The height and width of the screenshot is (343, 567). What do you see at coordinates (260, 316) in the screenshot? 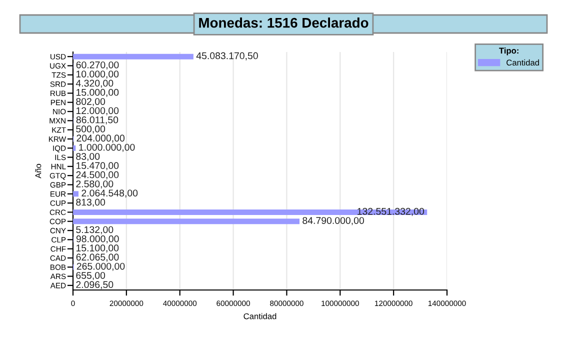
I see `x-axis-title: Cantidad` at bounding box center [260, 316].